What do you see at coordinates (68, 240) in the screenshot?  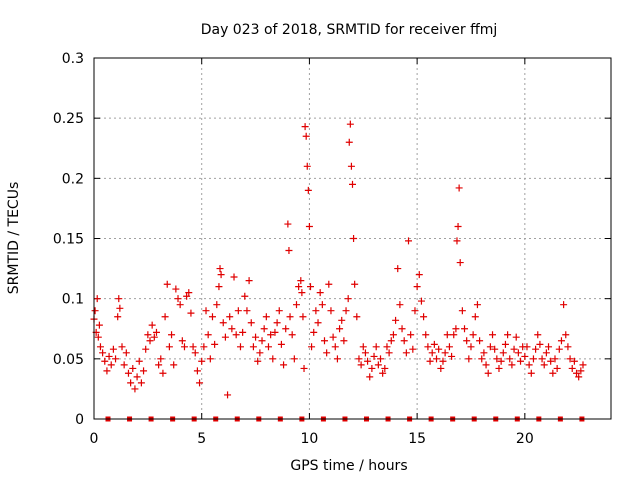 I see `y-tick-label: 0.15` at bounding box center [68, 240].